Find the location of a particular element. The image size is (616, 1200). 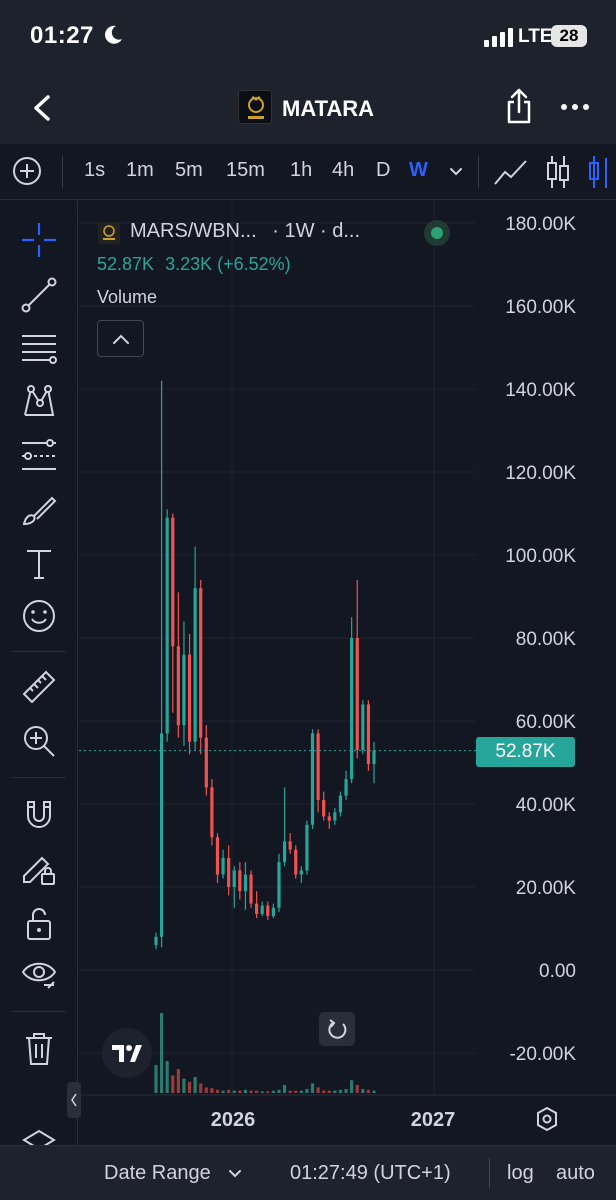

magnet-icon is located at coordinates (39, 815).